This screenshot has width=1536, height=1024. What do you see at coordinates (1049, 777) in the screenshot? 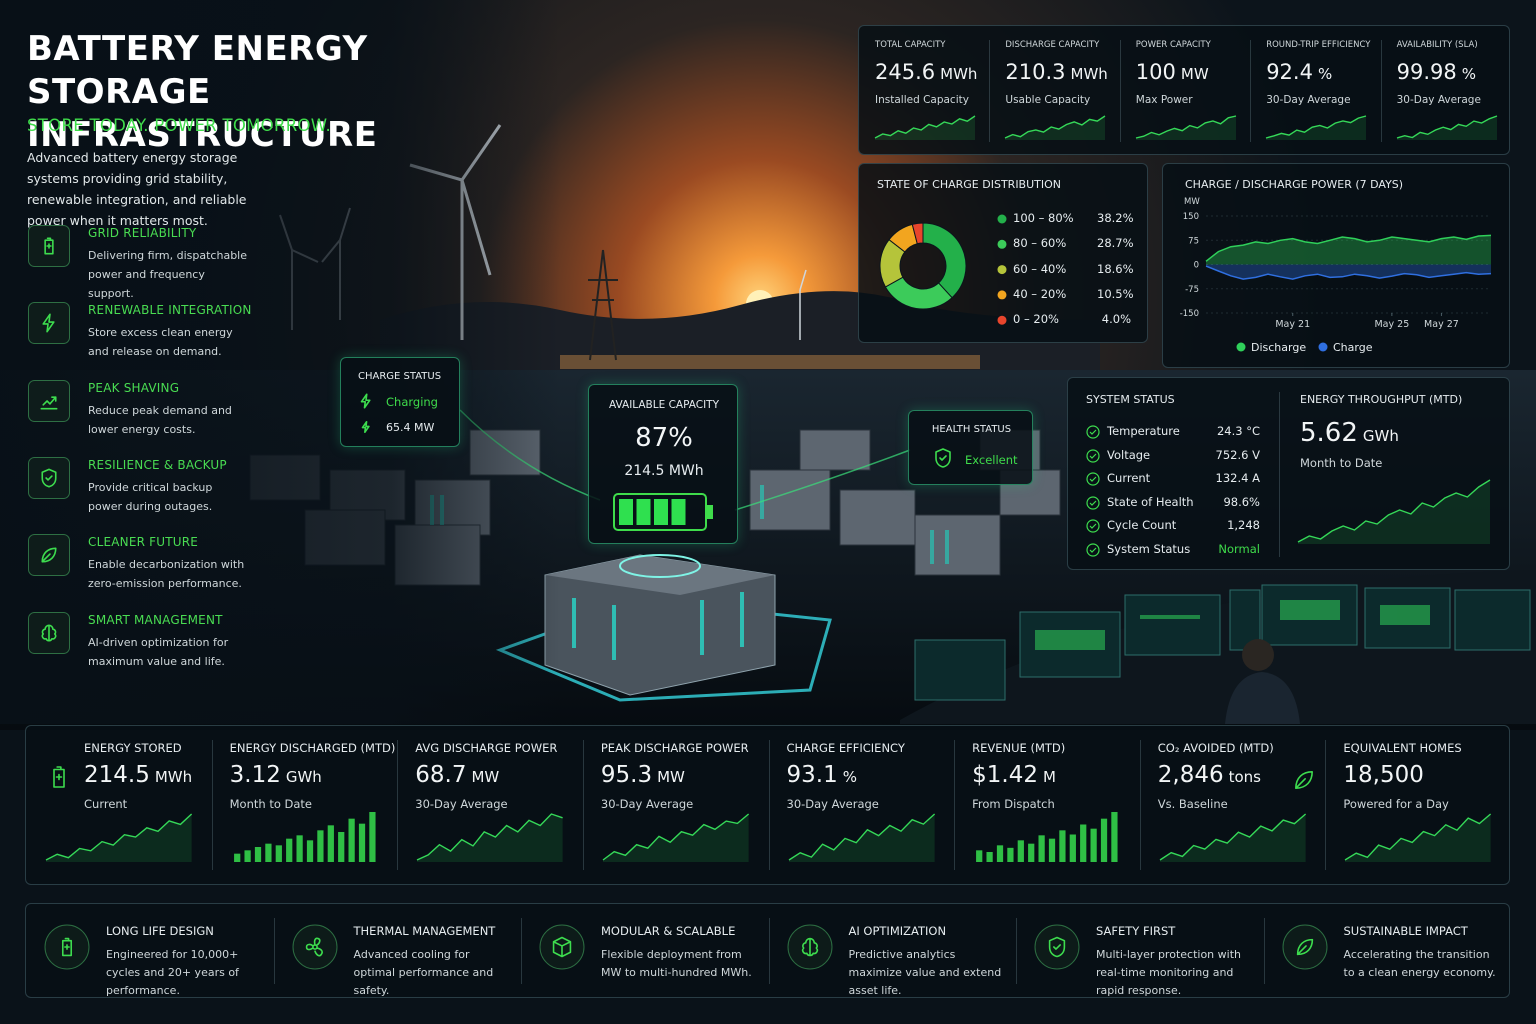
I see `unit: M` at bounding box center [1049, 777].